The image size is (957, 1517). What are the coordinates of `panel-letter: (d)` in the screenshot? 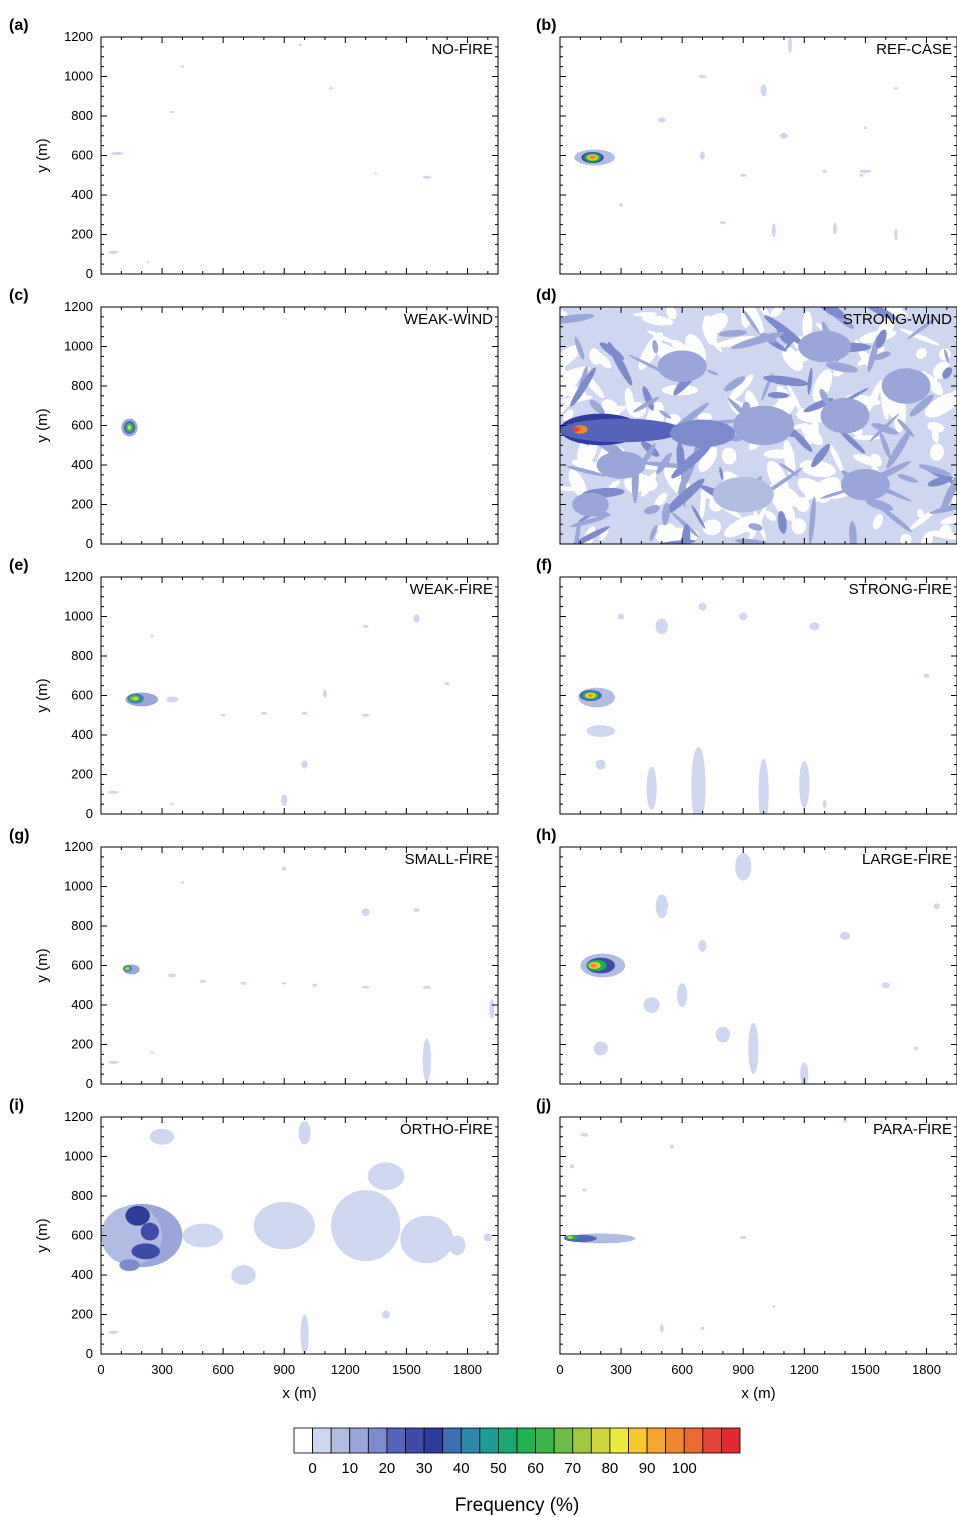 It's located at (546, 295).